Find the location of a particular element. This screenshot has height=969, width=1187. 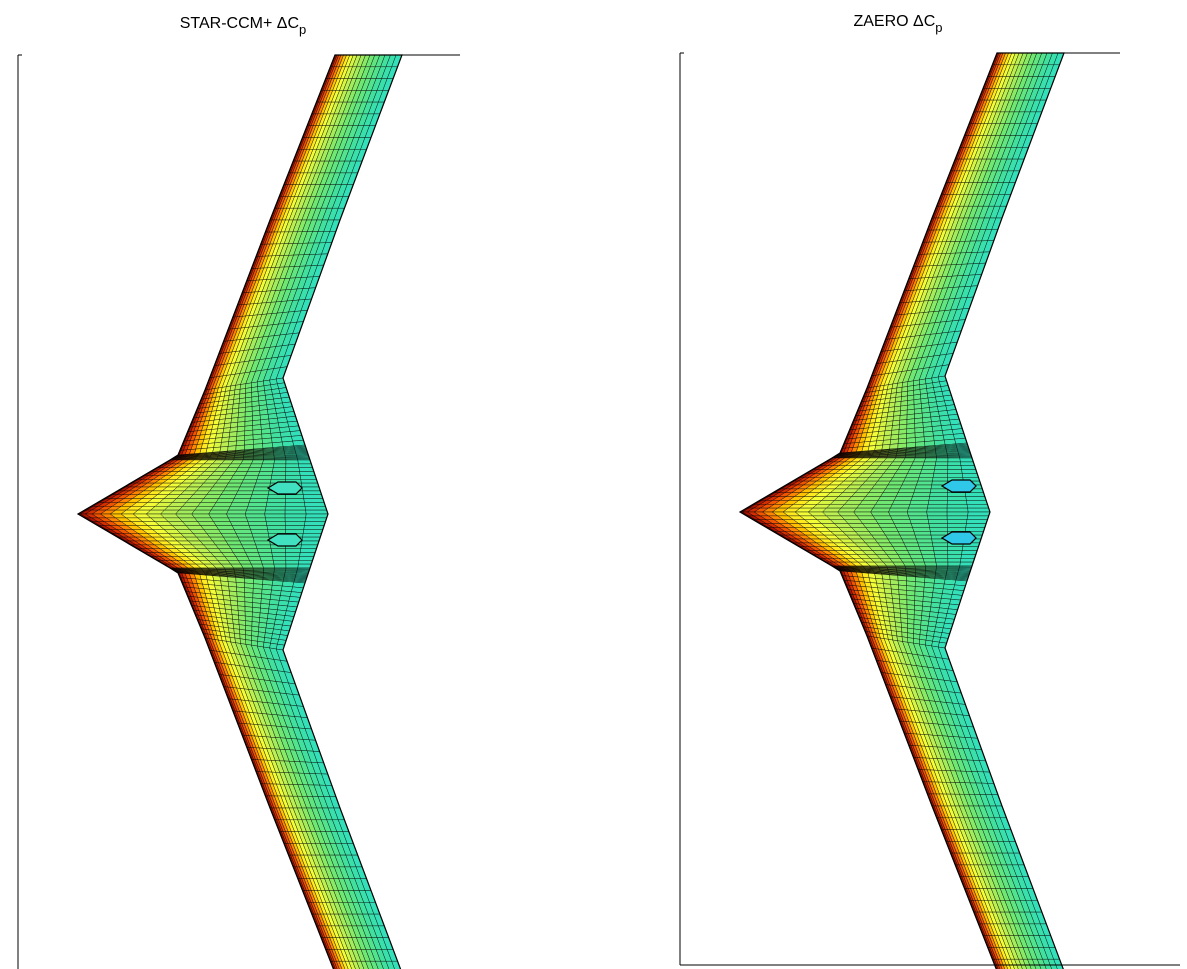

title-text: STAR-CCM+ ΔC is located at coordinates (239, 23).